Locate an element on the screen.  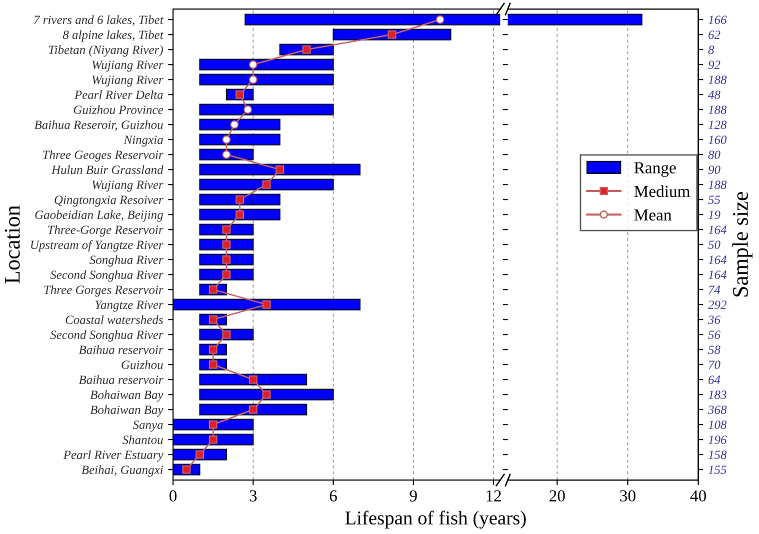
y2-tick-label: 166 is located at coordinates (717, 20).